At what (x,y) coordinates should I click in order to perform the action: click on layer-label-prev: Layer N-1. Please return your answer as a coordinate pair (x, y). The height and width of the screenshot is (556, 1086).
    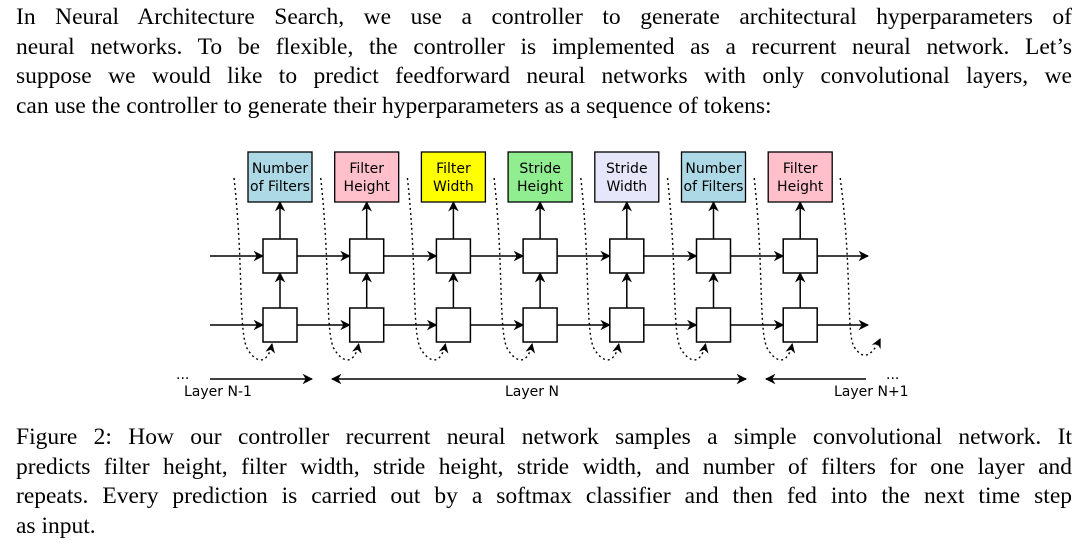
    Looking at the image, I should click on (218, 392).